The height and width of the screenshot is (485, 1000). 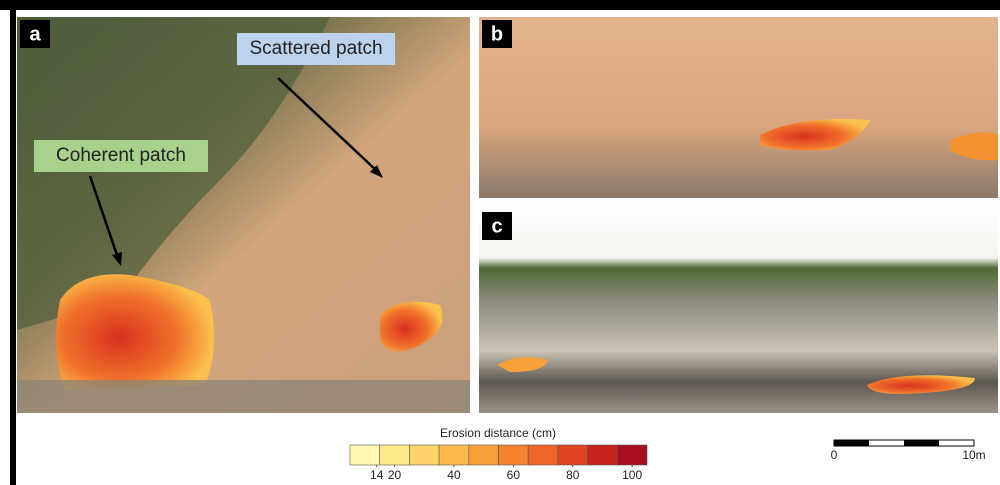 I want to click on colorbar-tick-label: 20, so click(x=395, y=475).